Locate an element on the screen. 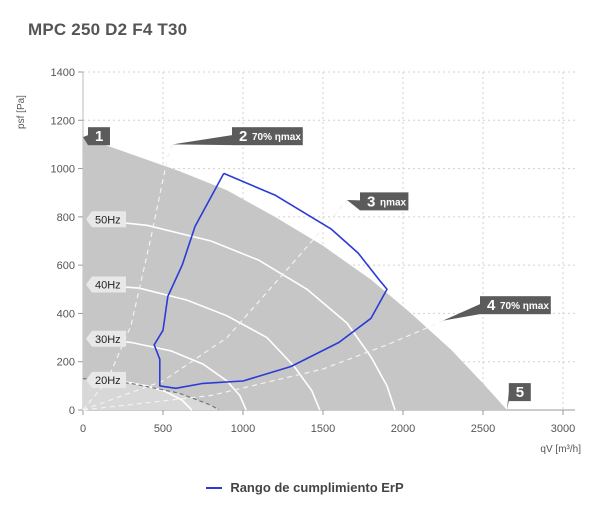 The image size is (610, 523). legend-label: Rango de cumplimiento ErP is located at coordinates (317, 487).